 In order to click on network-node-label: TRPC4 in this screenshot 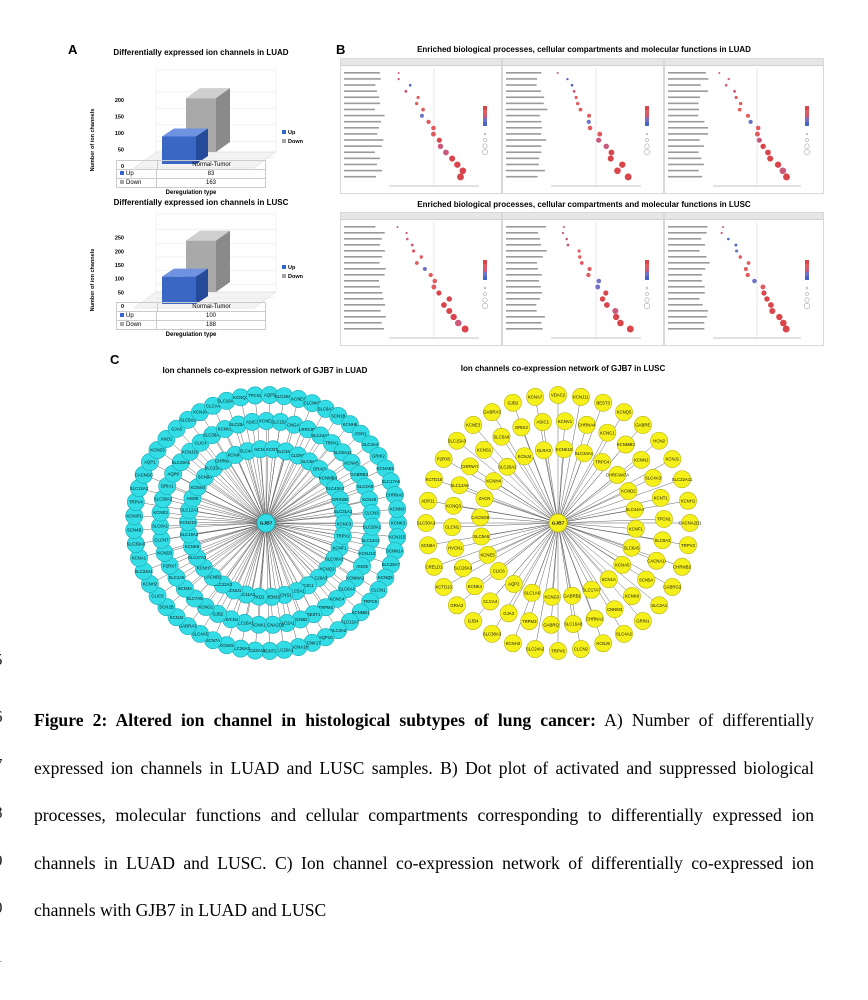, I will do `click(602, 462)`.